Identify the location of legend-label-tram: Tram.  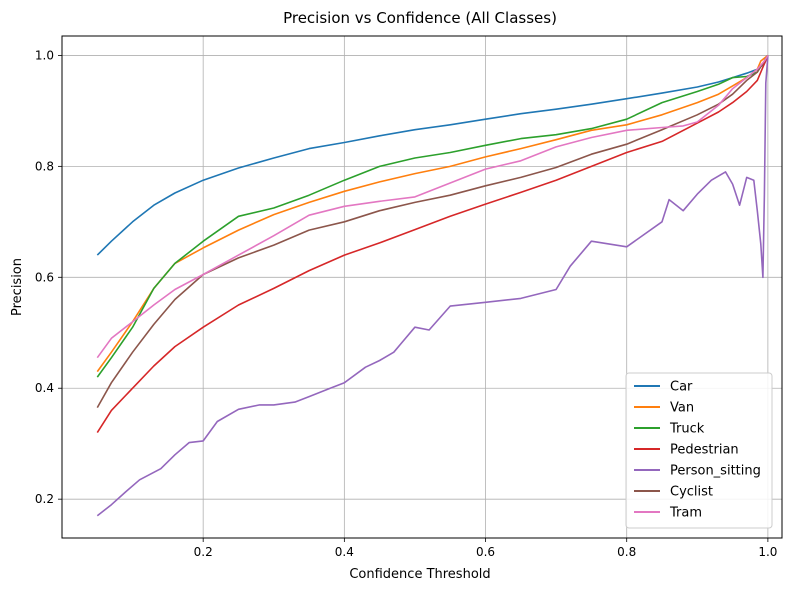
(685, 513).